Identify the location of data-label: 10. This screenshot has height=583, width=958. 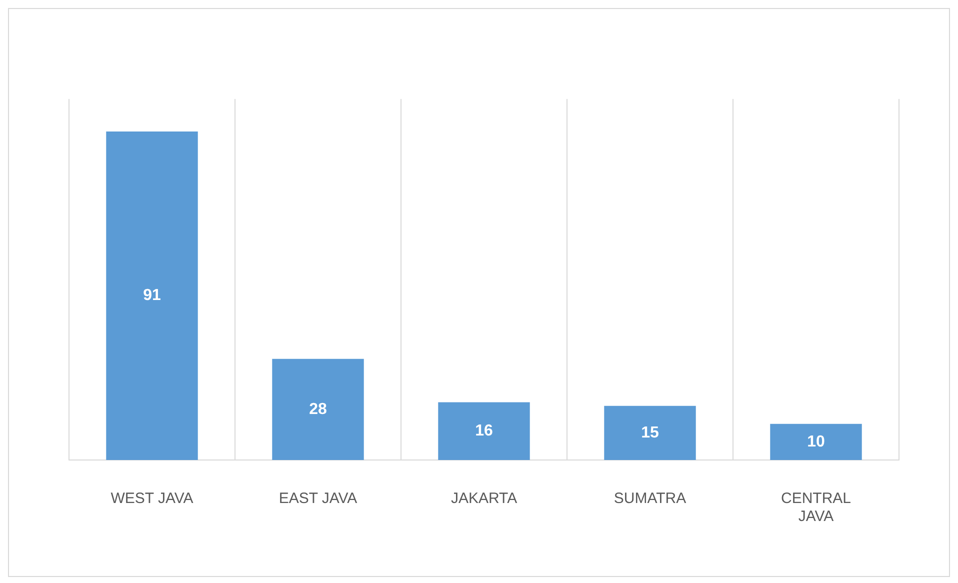
(816, 441).